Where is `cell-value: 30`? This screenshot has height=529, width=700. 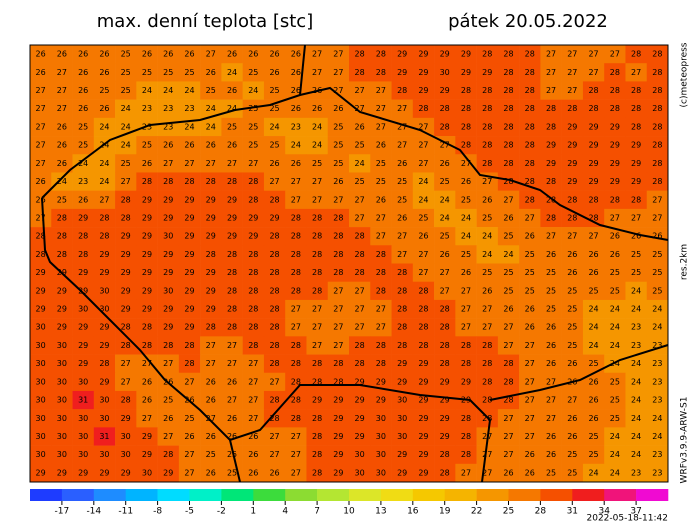
cell-value: 30 is located at coordinates (41, 418).